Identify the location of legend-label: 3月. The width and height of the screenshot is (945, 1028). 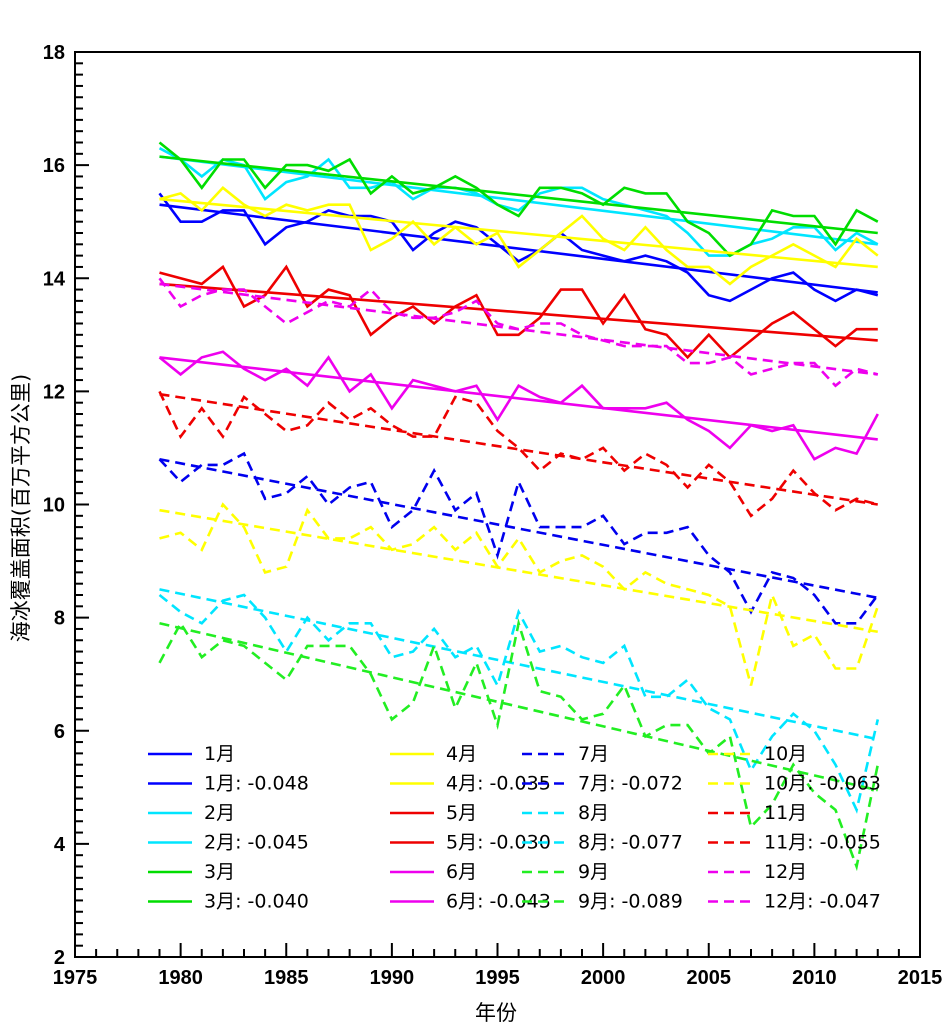
(219, 872).